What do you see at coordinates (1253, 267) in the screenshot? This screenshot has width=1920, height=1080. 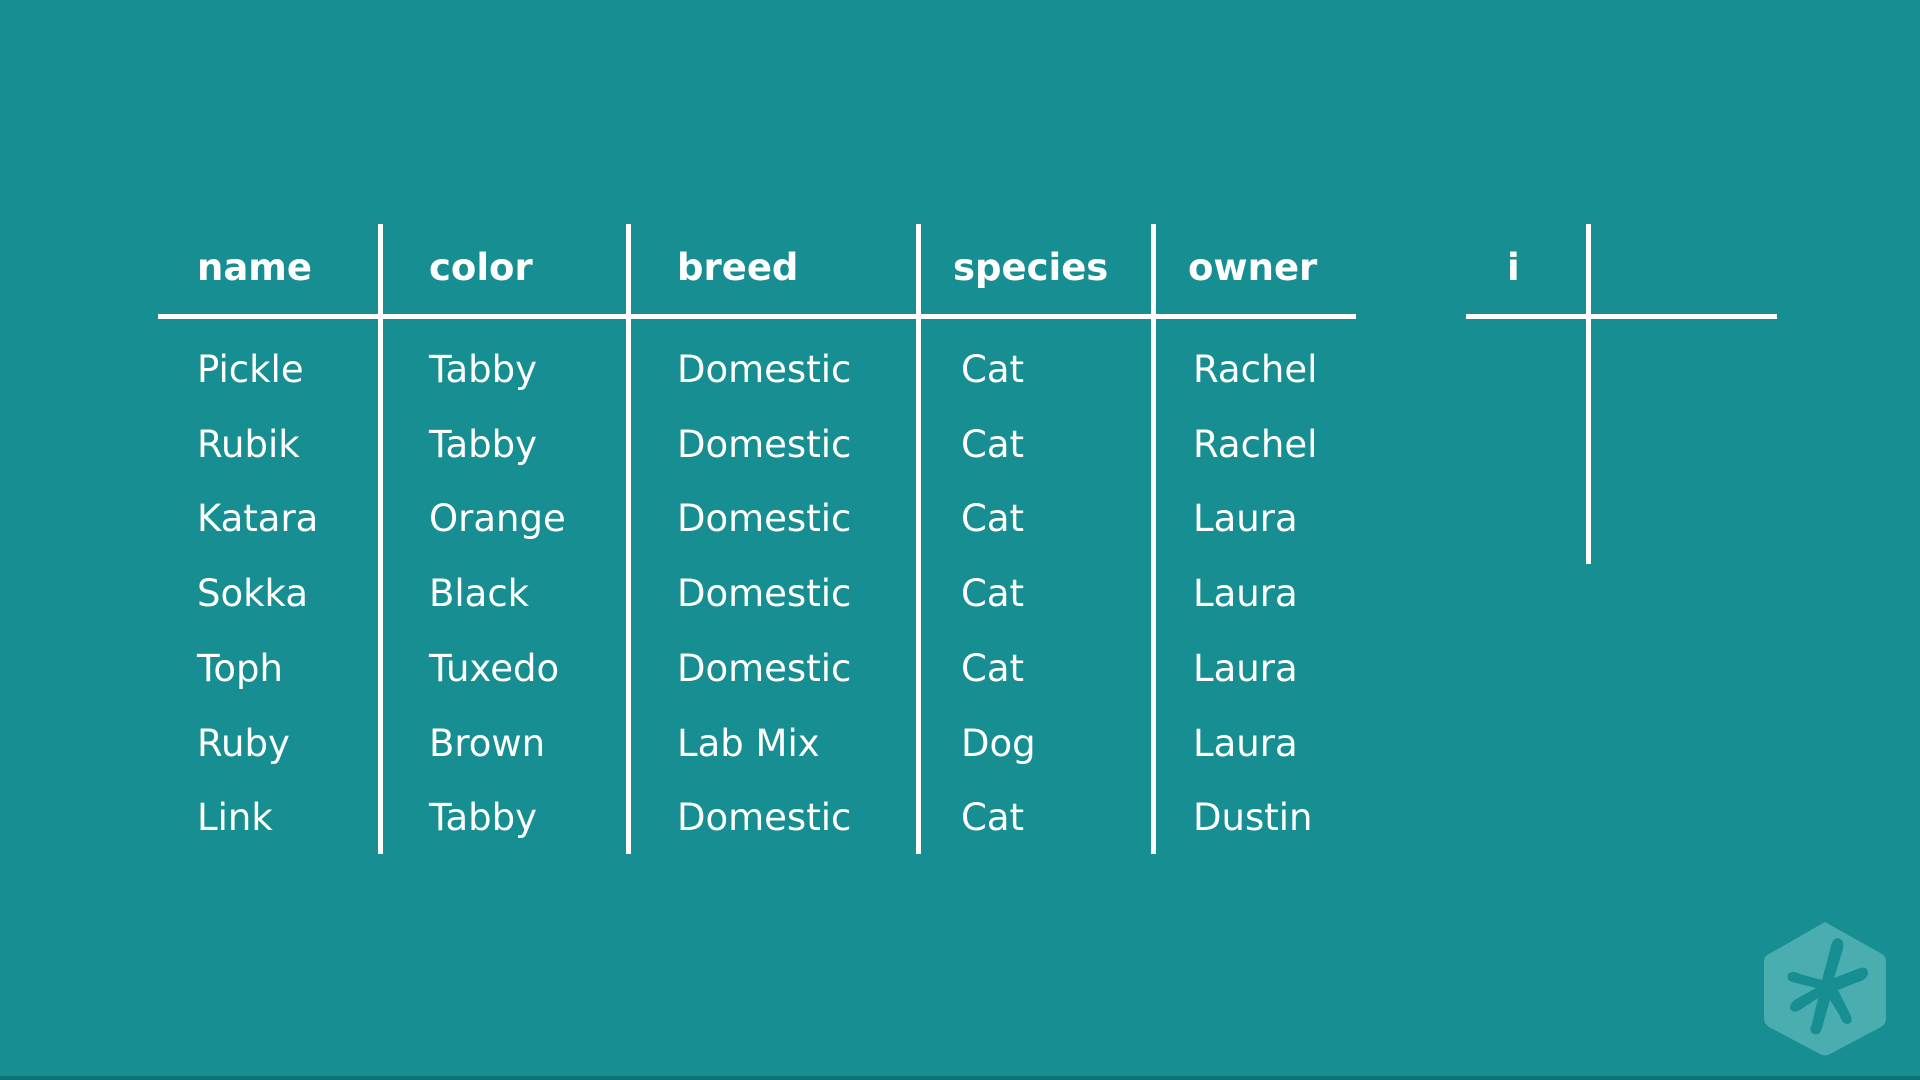 I see `column-header-owner: owner` at bounding box center [1253, 267].